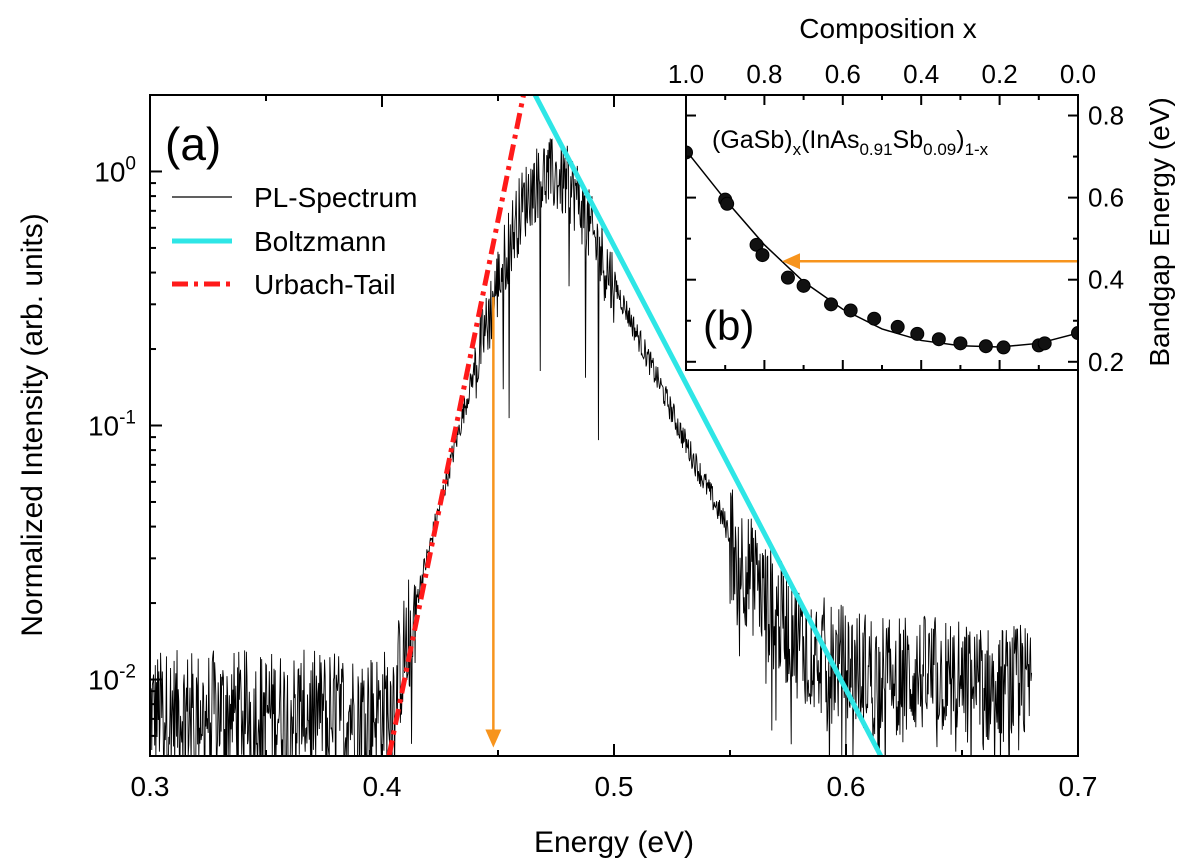 Image resolution: width=1186 pixels, height=867 pixels. What do you see at coordinates (939, 149) in the screenshot?
I see `formula-sub-3: 0.09` at bounding box center [939, 149].